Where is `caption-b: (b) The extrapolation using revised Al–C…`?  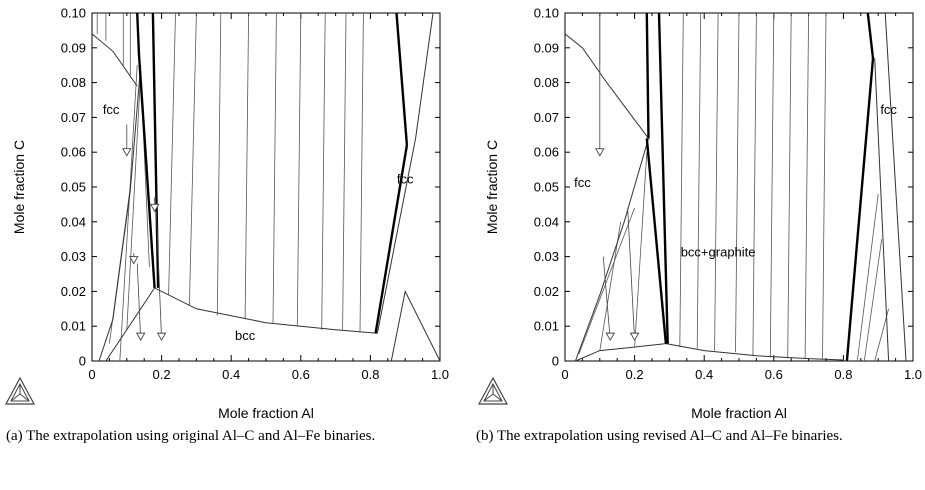
caption-b: (b) The extrapolation using revised Al–C… is located at coordinates (659, 436).